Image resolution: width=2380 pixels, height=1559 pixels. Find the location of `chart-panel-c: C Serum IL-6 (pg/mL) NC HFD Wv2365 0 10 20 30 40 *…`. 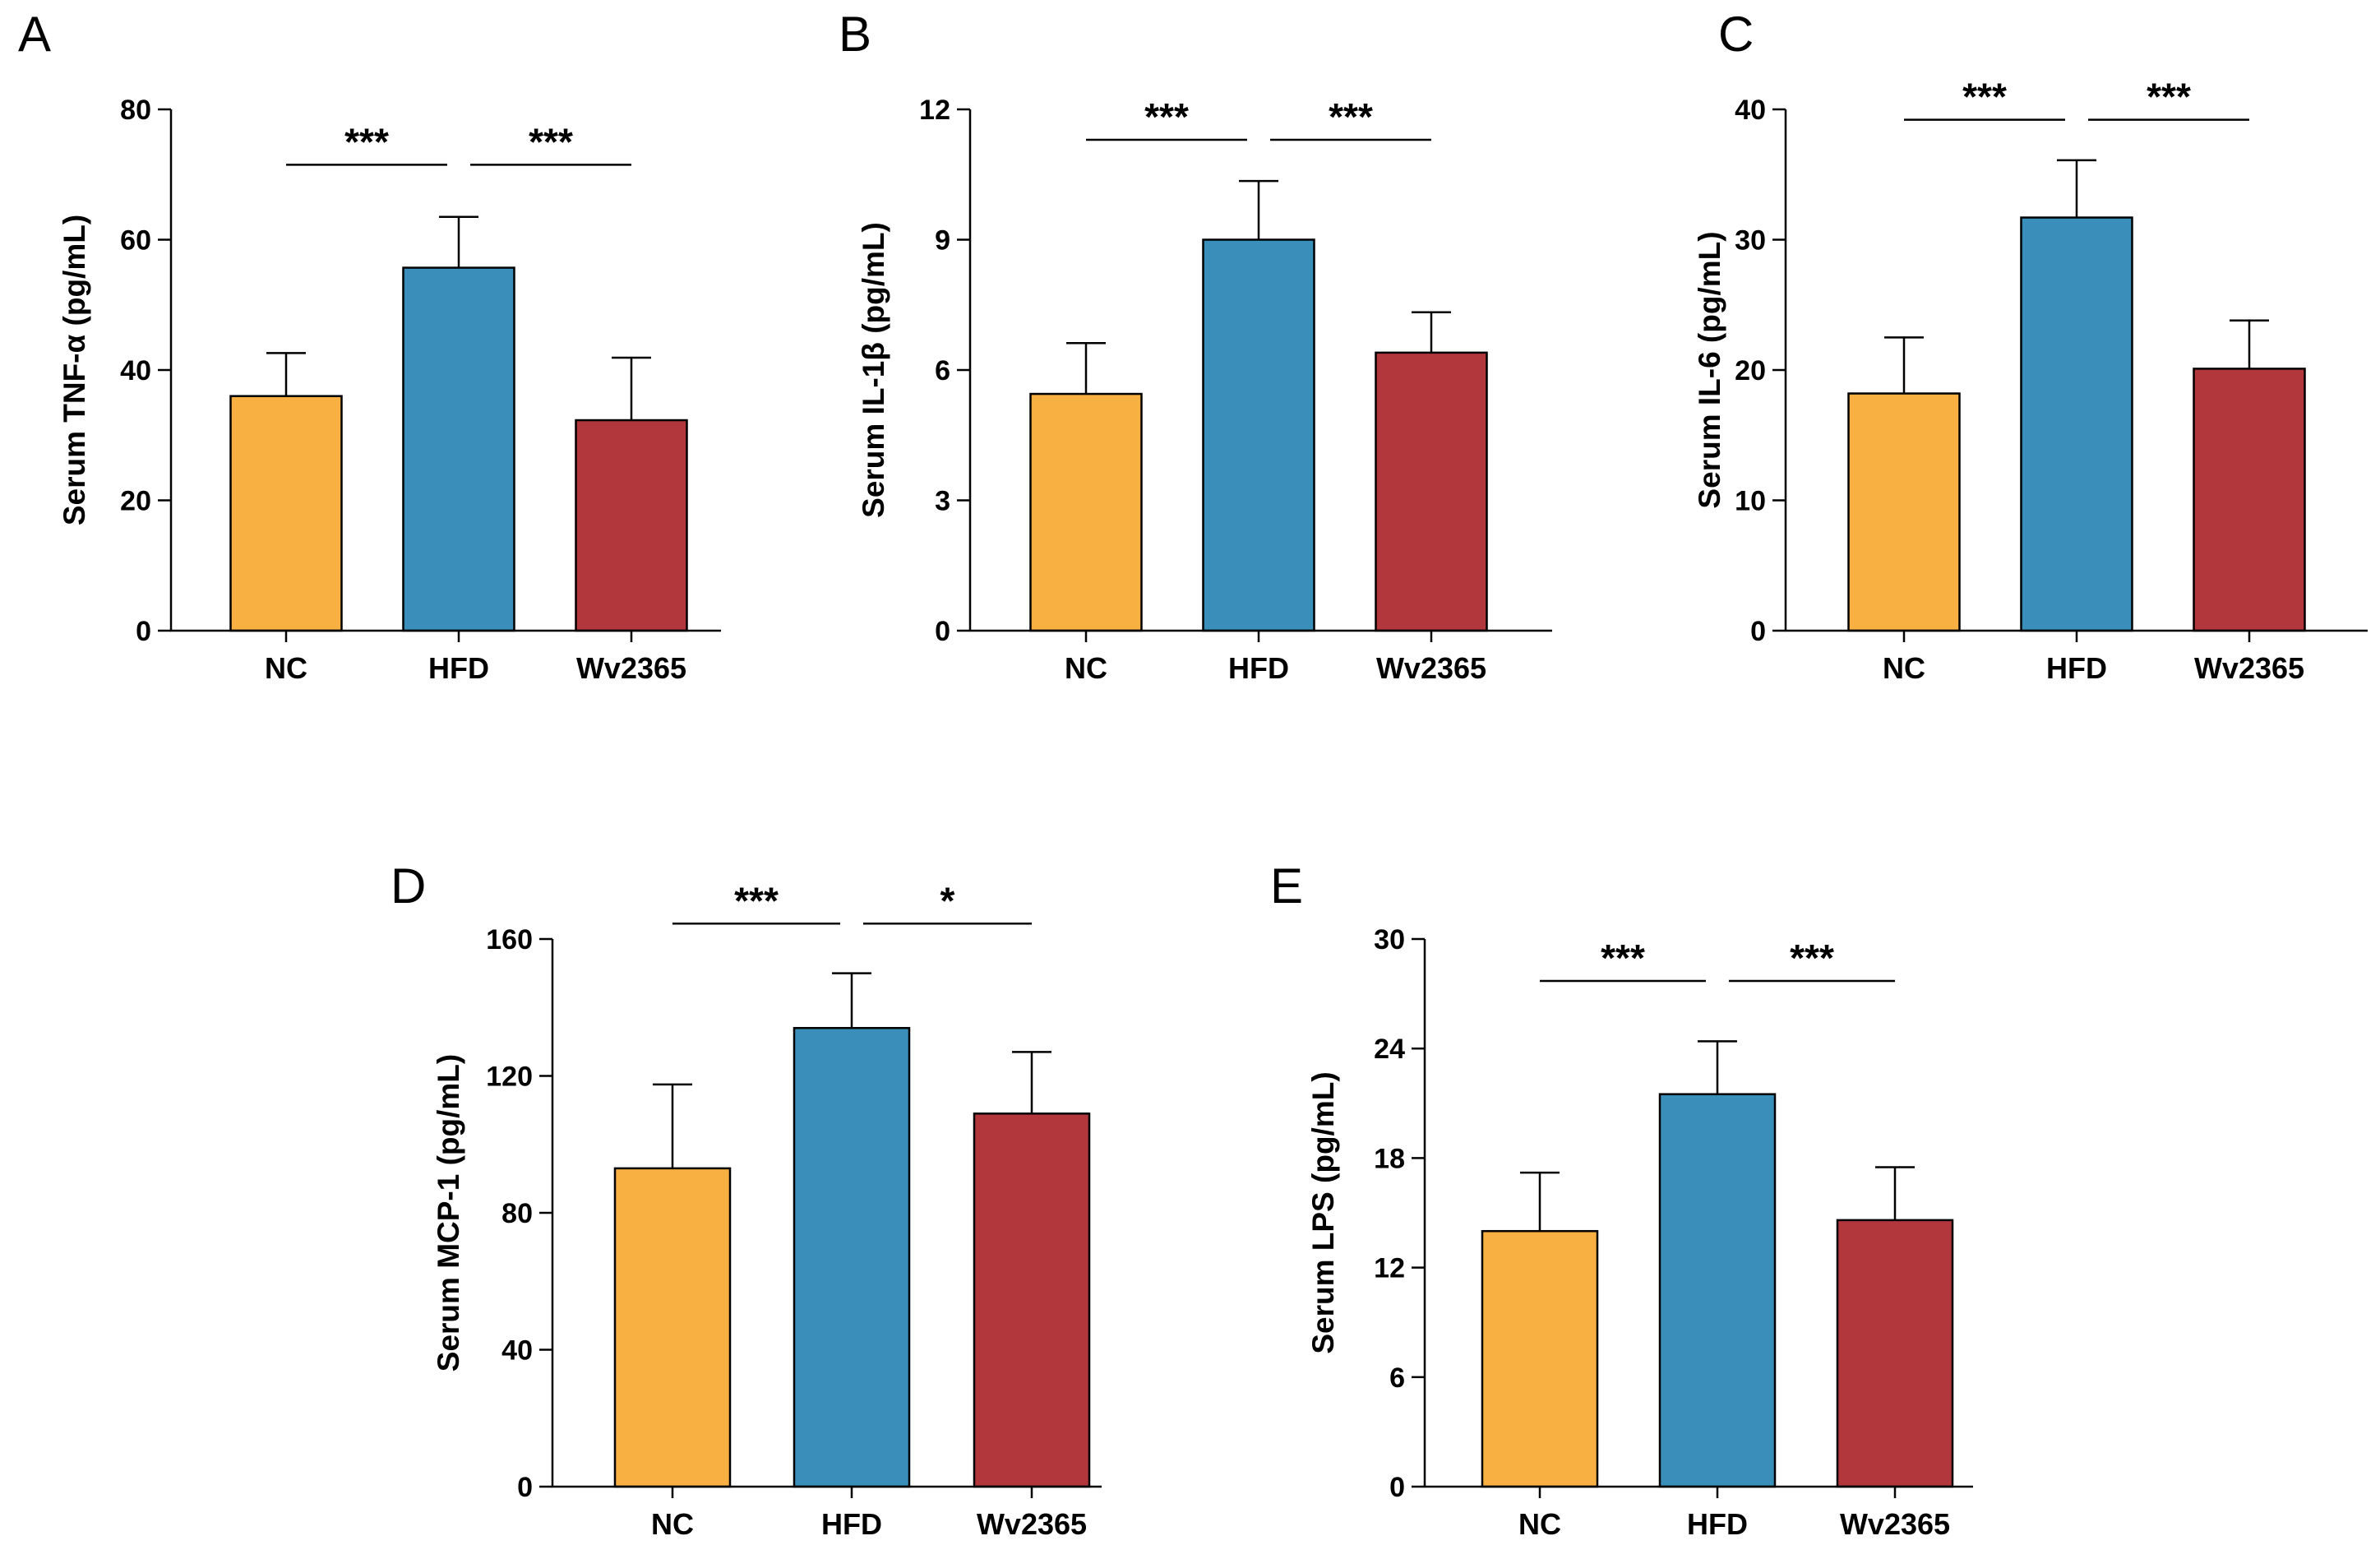

chart-panel-c: C Serum IL-6 (pg/mL) NC HFD Wv2365 0 10 20 30 40 *… is located at coordinates (2030, 346).